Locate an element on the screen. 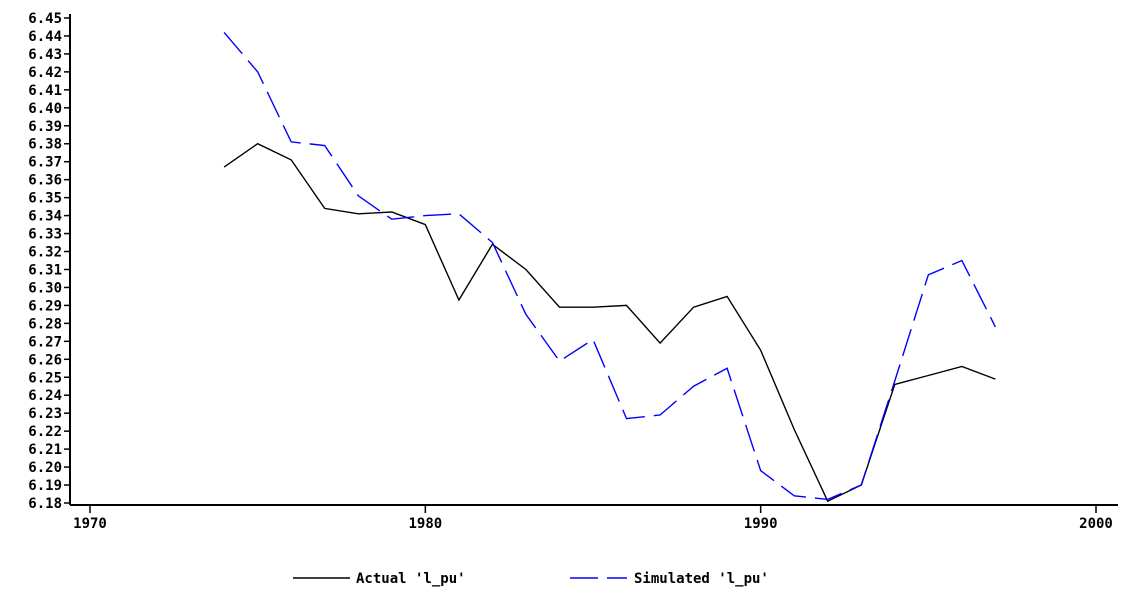 This screenshot has width=1128, height=592. y-tick-label: 6.28 is located at coordinates (45, 324).